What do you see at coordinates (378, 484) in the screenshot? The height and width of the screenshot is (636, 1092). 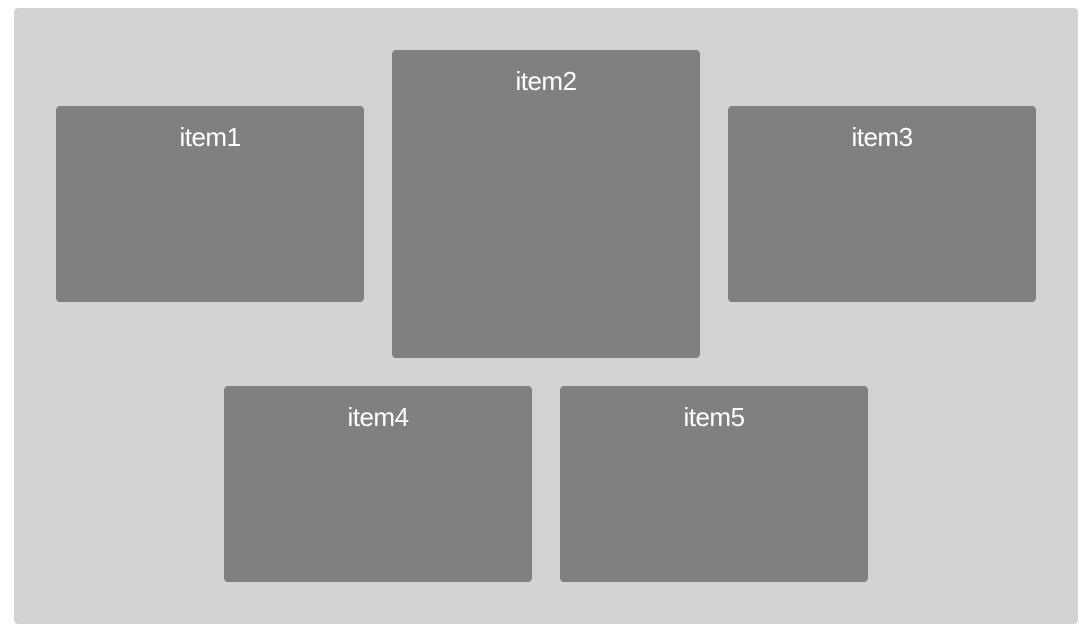 I see `item-box-4: item4` at bounding box center [378, 484].